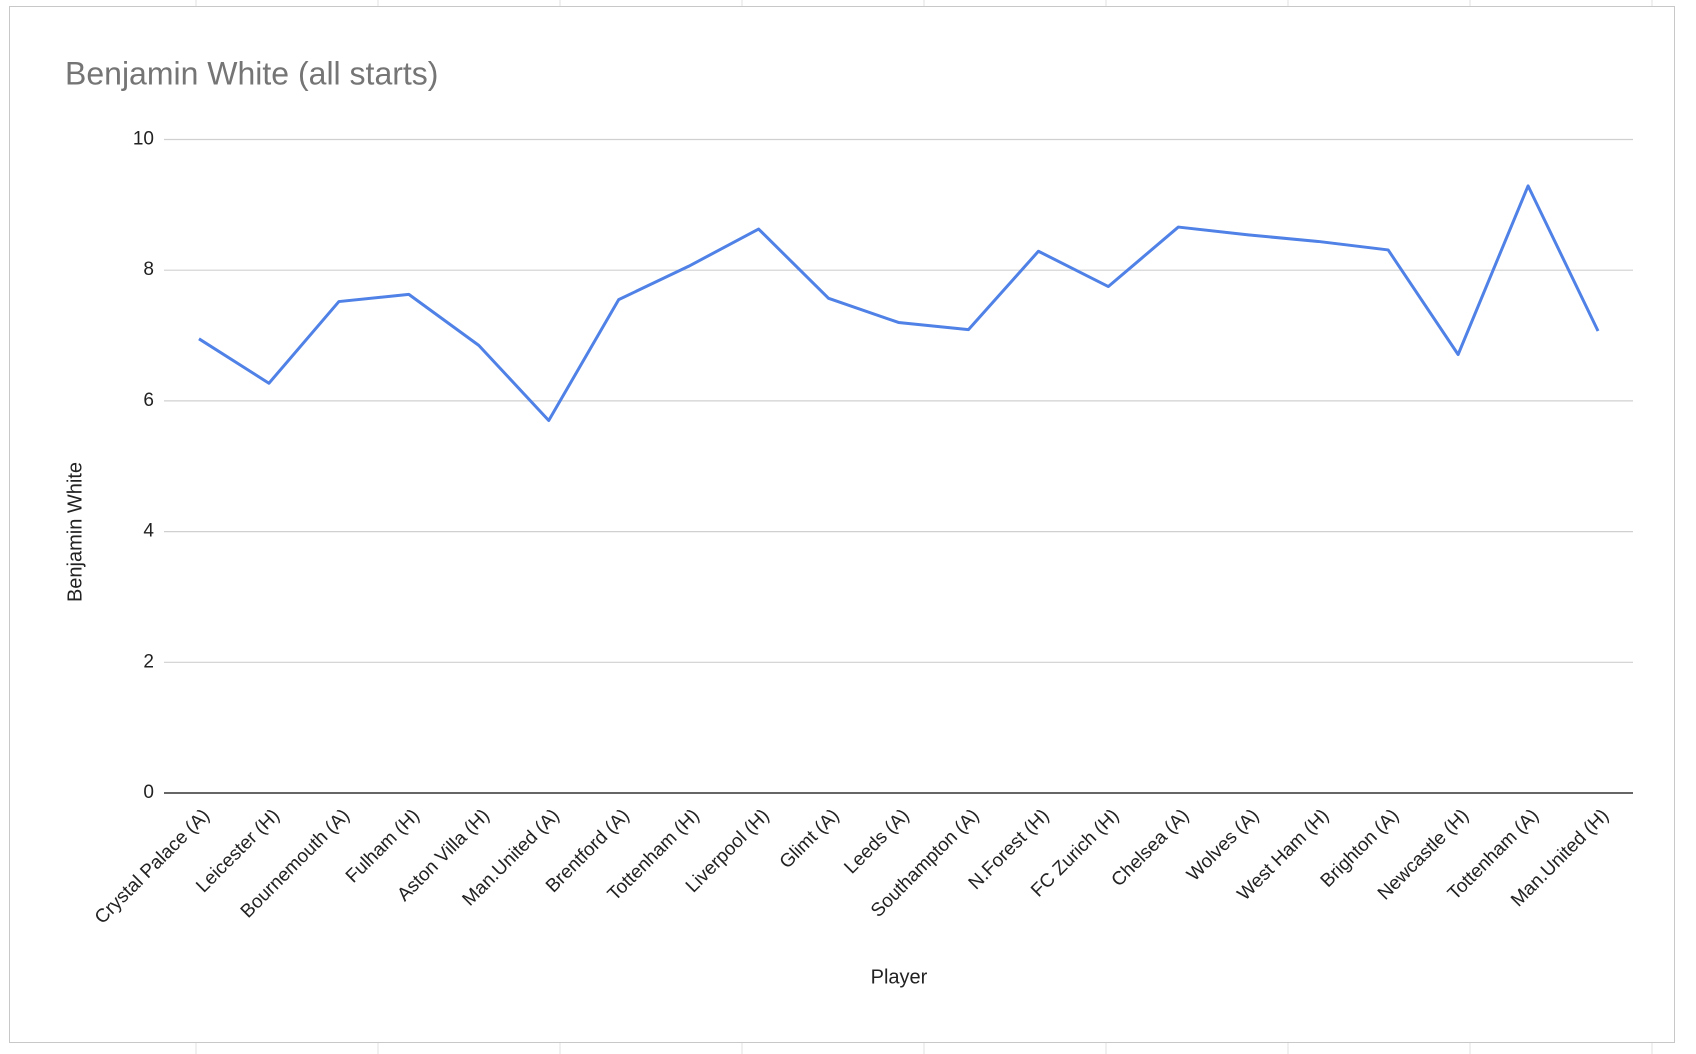  I want to click on y-tick-label: 10, so click(143, 139).